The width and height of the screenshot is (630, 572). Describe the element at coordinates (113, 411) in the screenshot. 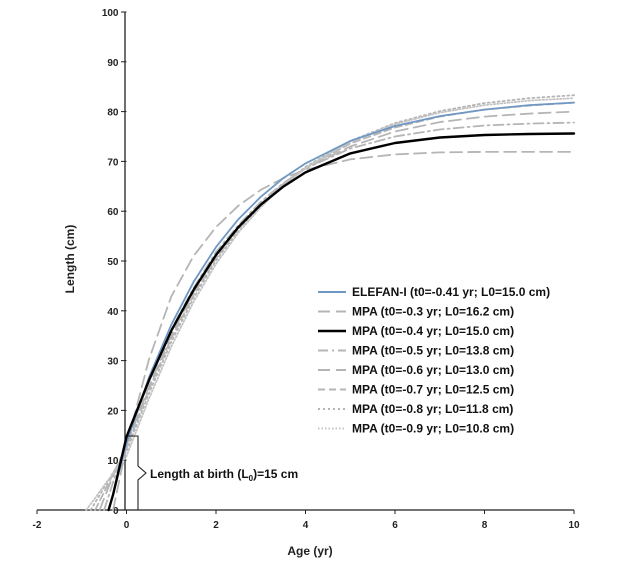

I see `y-tick-label: 20` at that location.